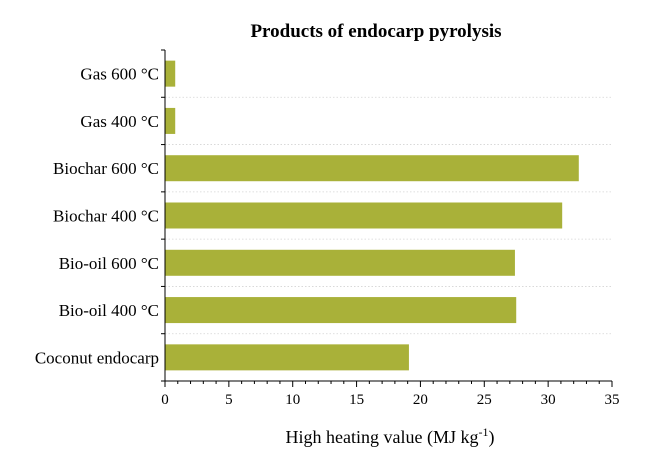 This screenshot has height=460, width=654. I want to click on category-label: Gas 400 °C, so click(119, 121).